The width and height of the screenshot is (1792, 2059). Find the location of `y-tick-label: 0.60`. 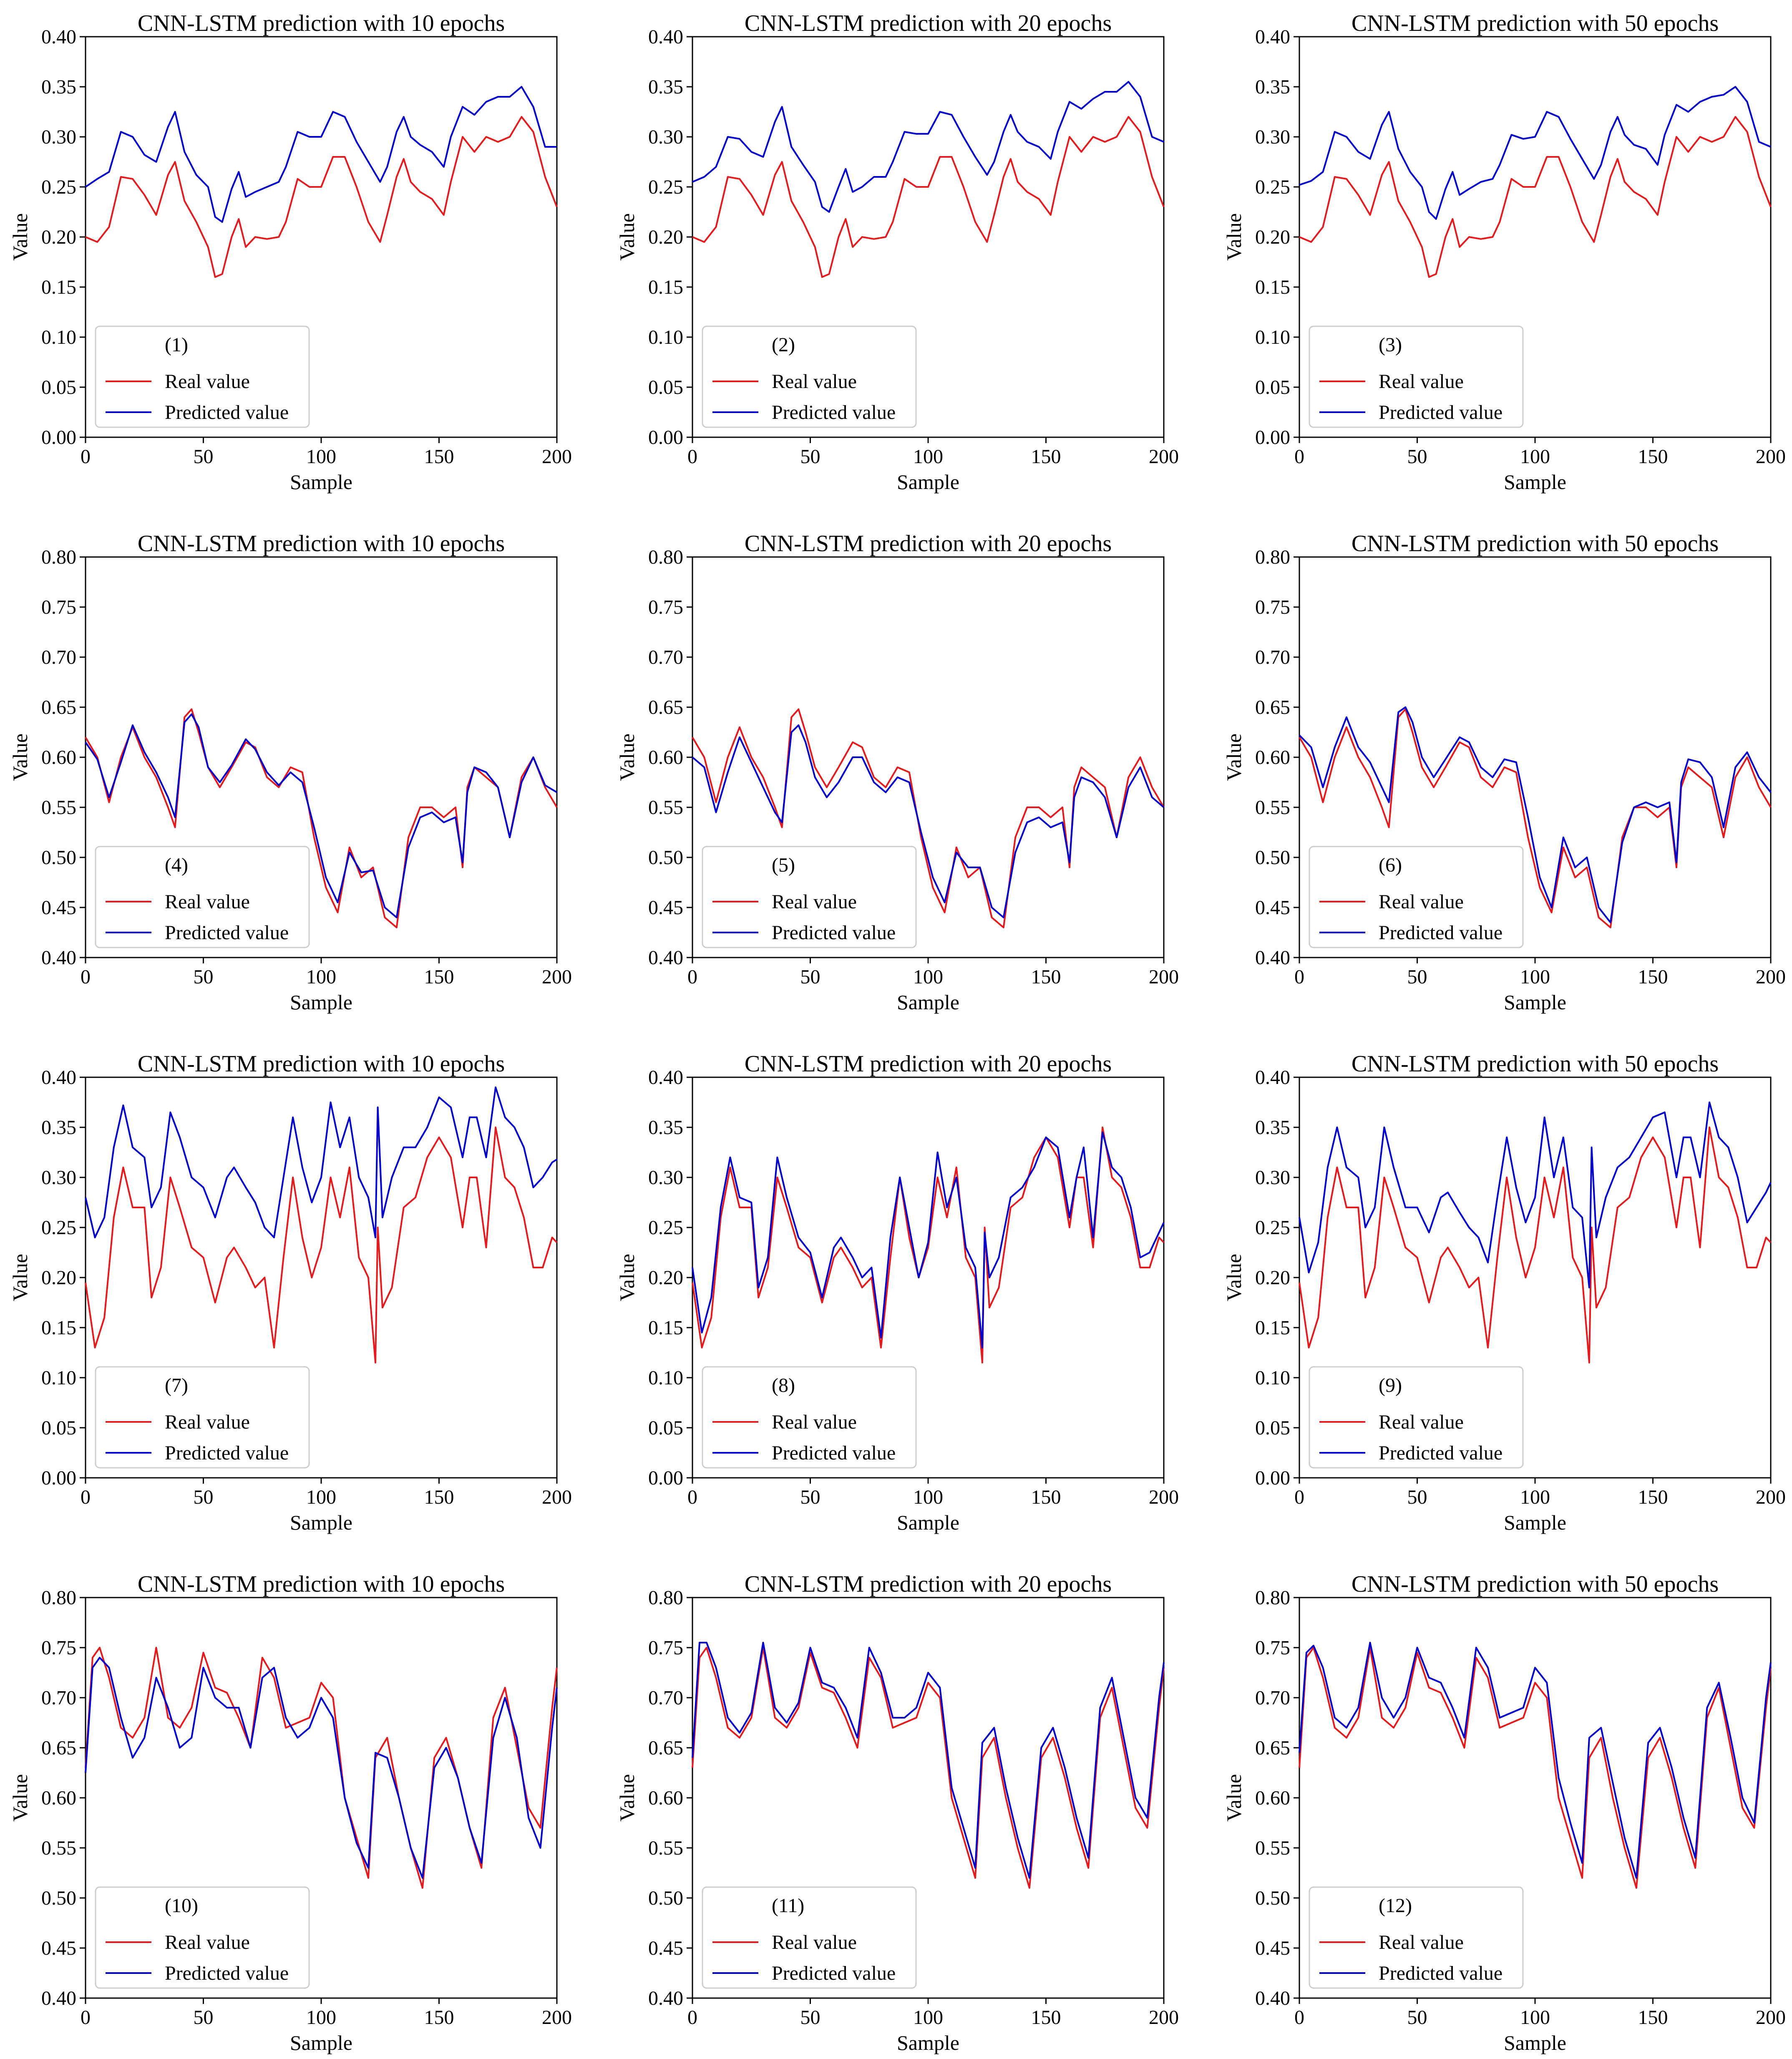

y-tick-label: 0.60 is located at coordinates (665, 1798).